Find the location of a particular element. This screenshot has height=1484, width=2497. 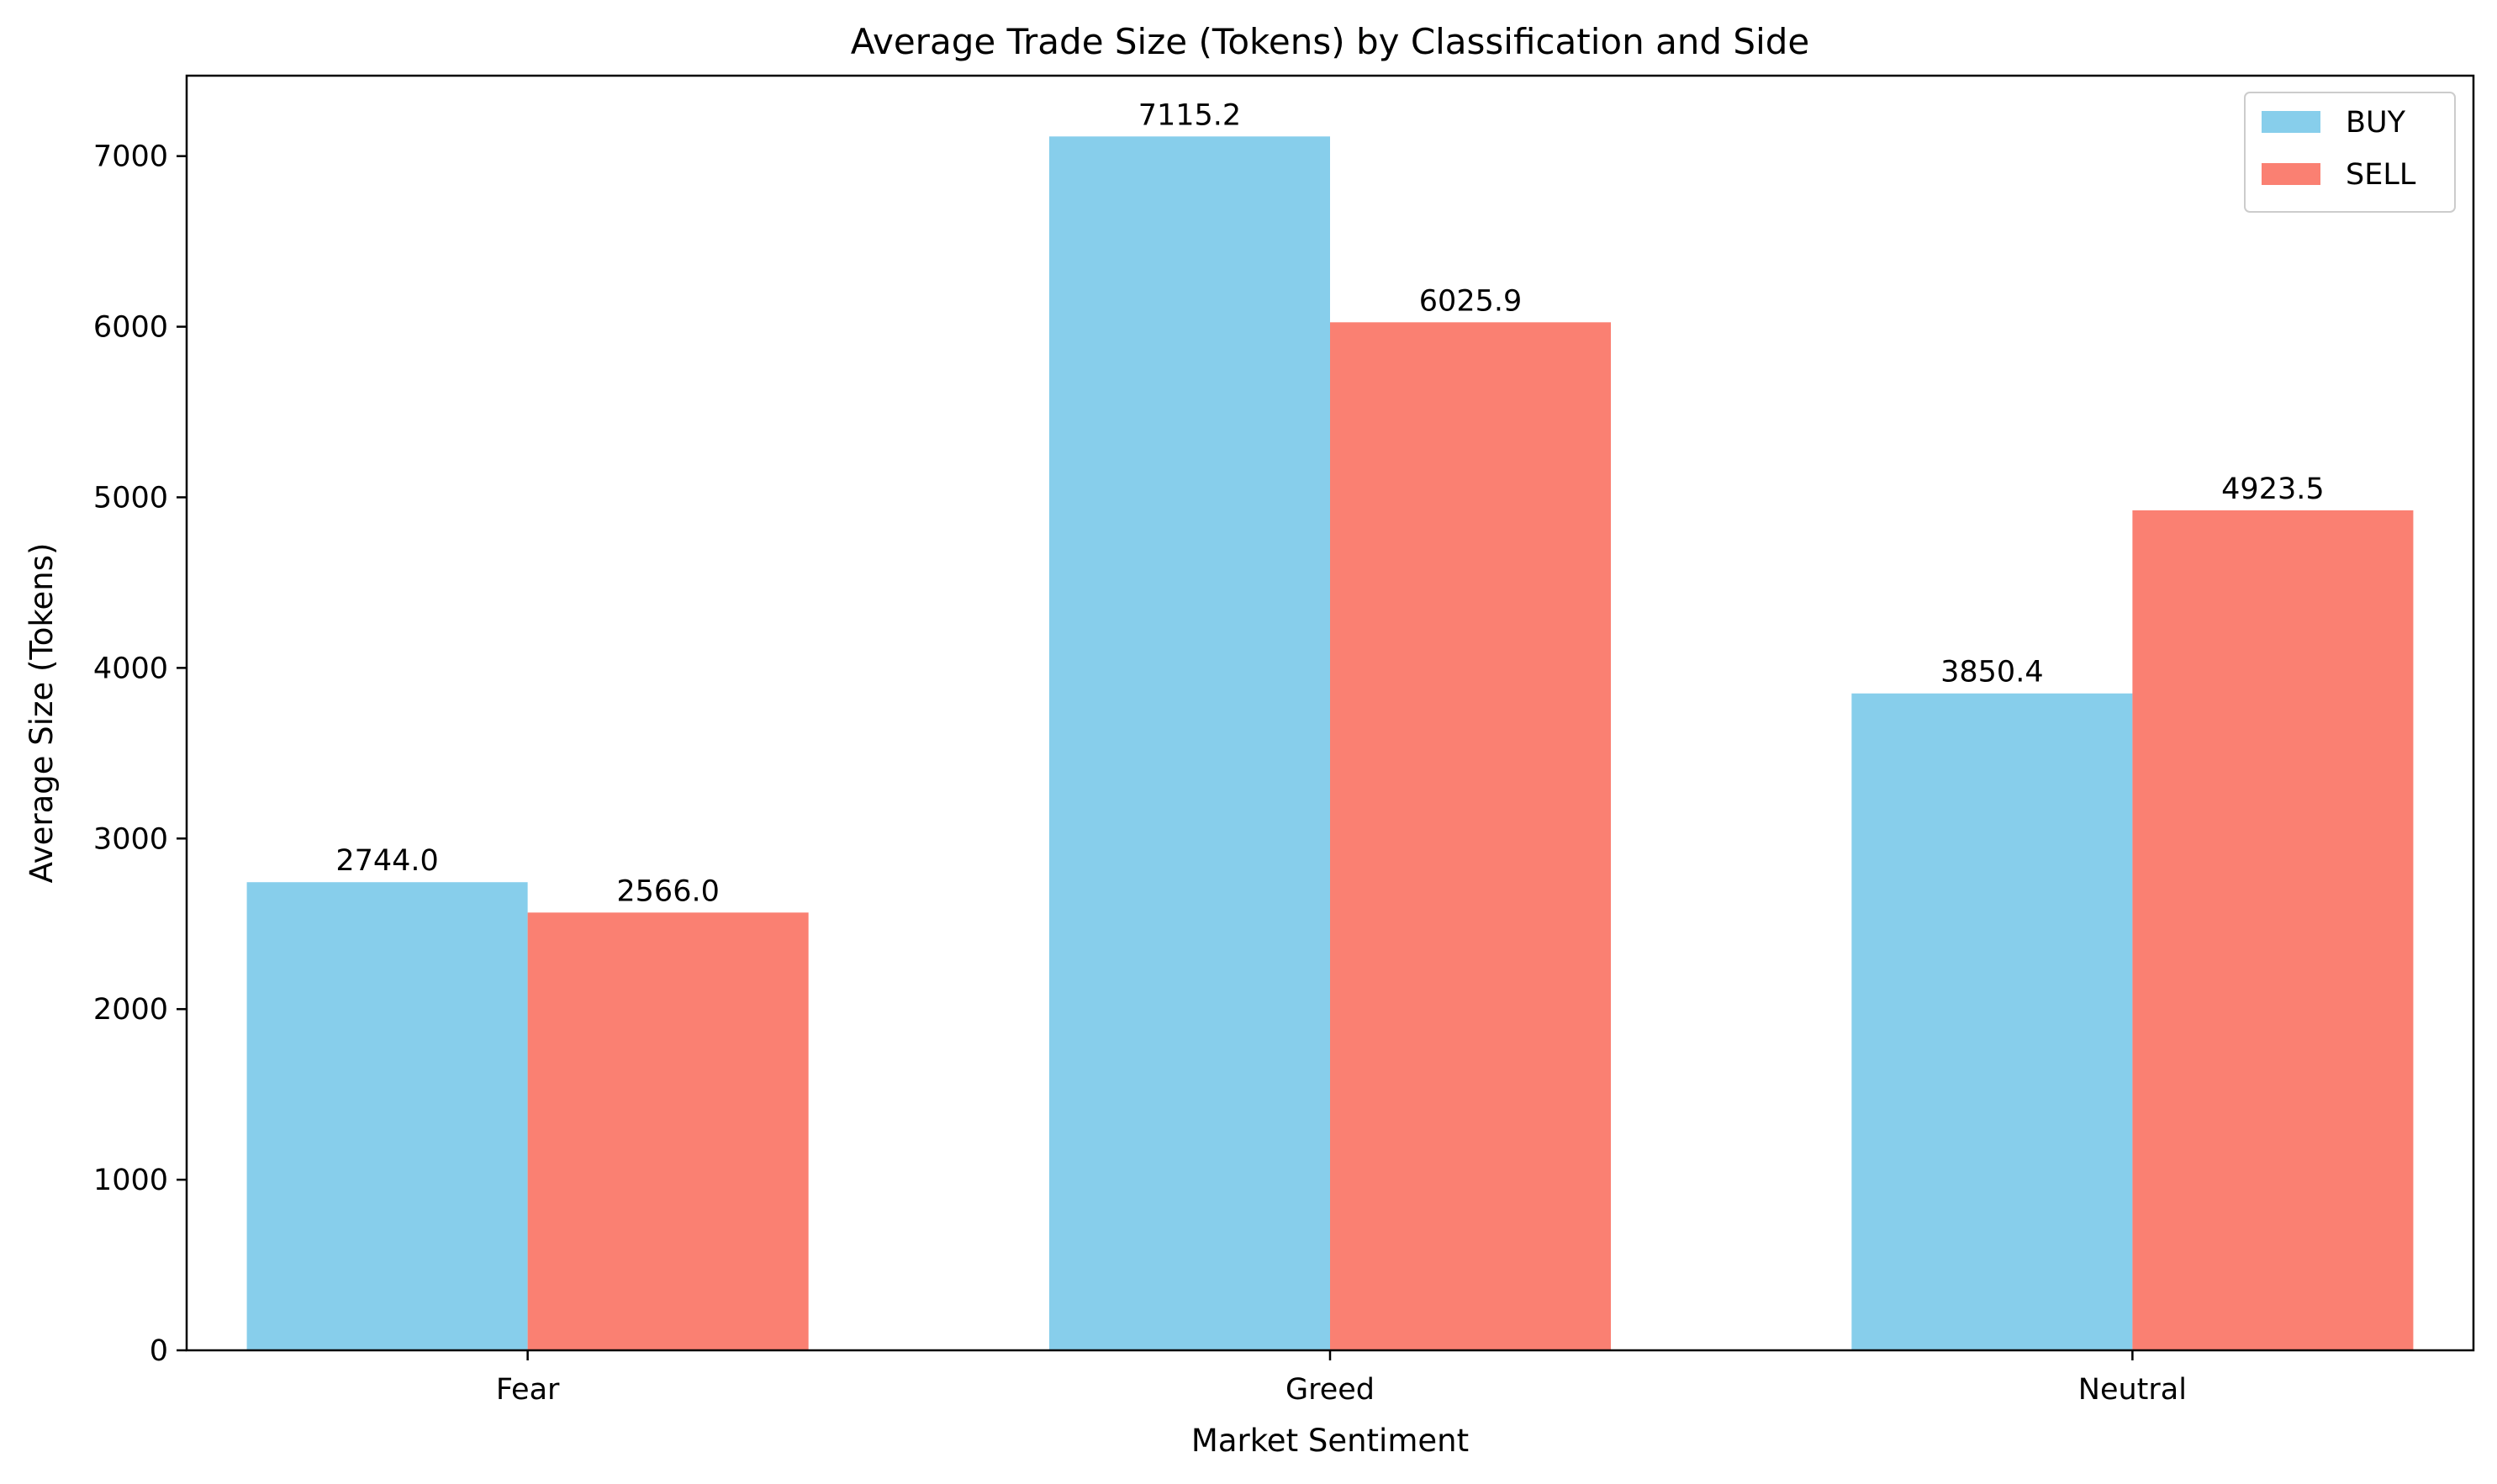

data-label-sell-neutral: 4923.5 is located at coordinates (2272, 489).